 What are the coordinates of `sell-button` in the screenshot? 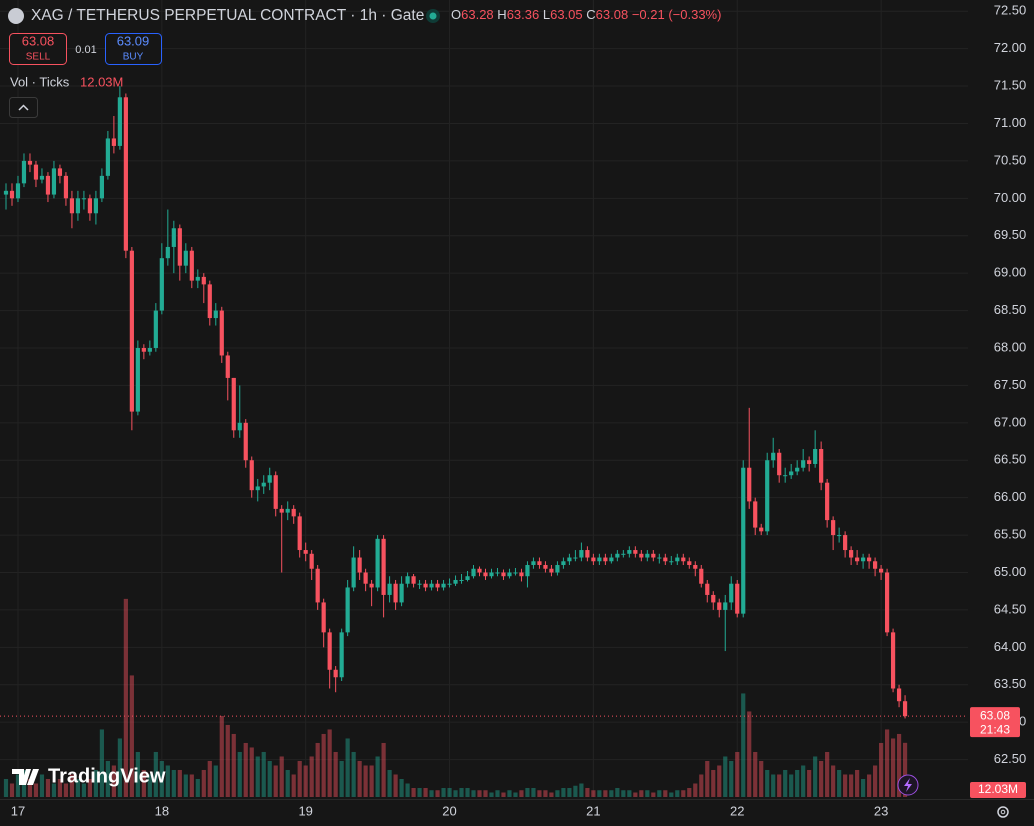 It's located at (38, 49).